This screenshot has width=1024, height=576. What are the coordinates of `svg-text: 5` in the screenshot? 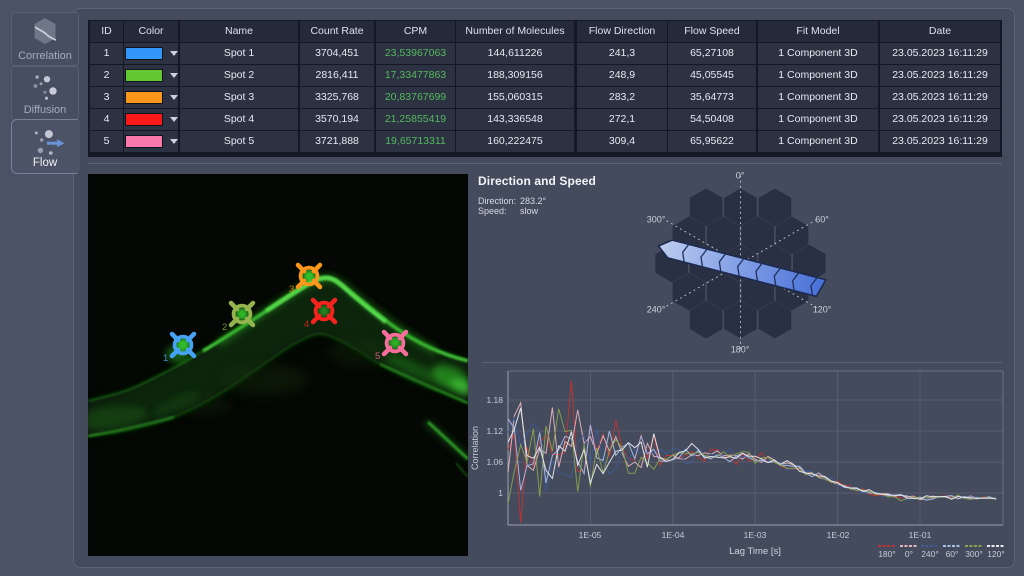 It's located at (377, 356).